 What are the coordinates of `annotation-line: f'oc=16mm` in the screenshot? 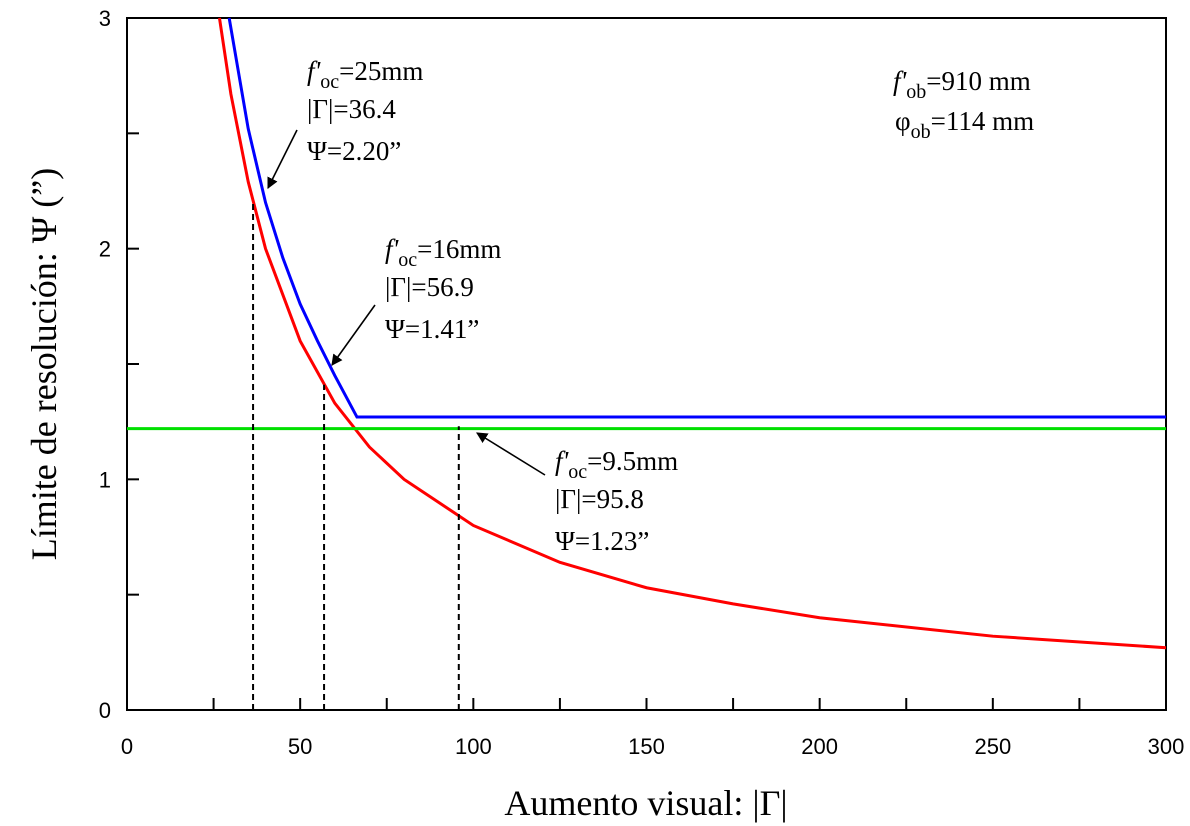 It's located at (443, 252).